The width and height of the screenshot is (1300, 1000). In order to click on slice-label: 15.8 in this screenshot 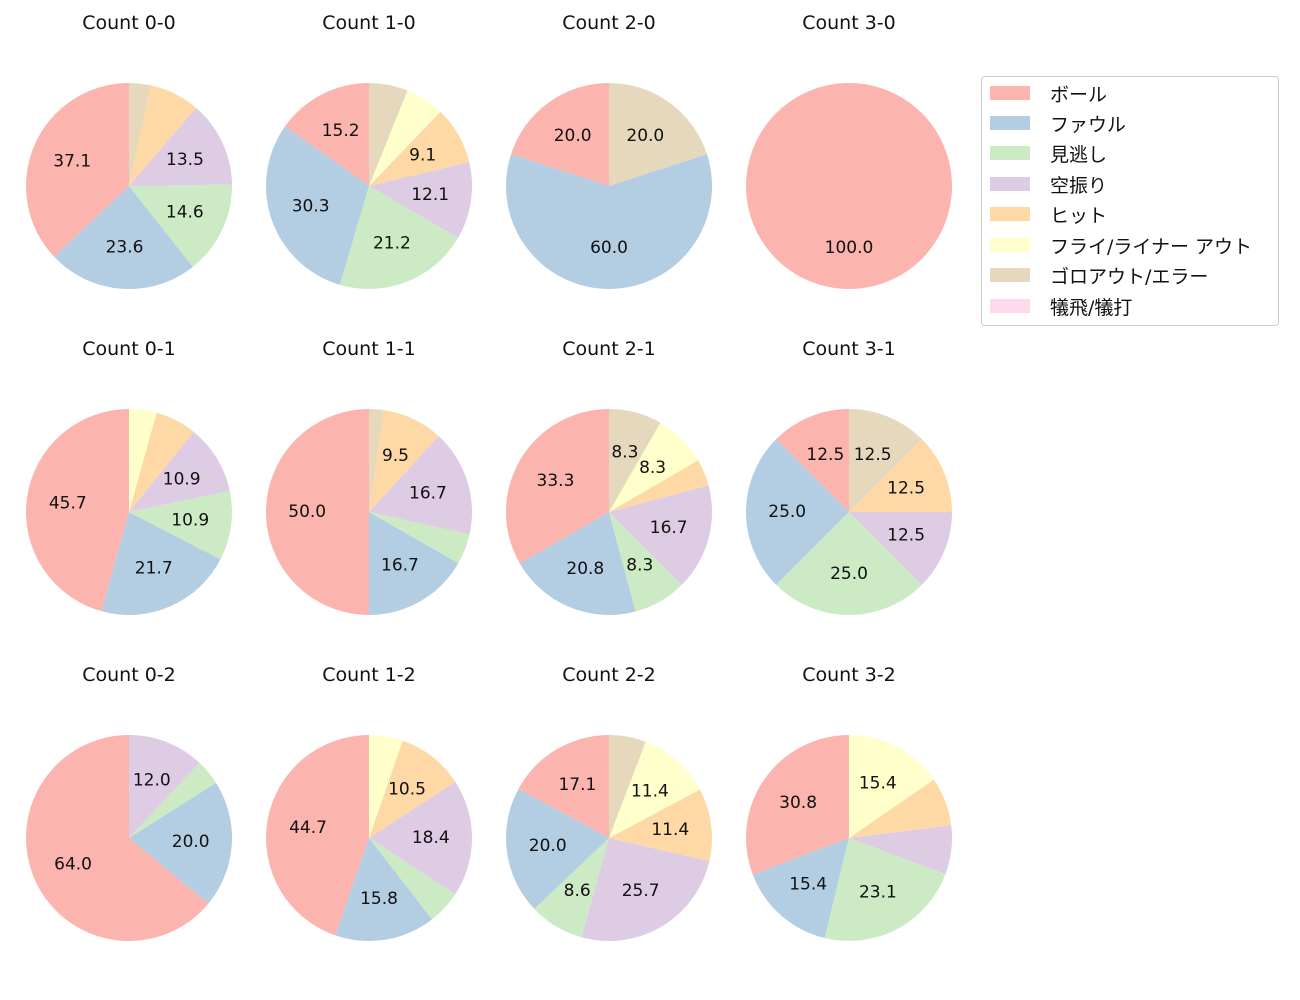, I will do `click(379, 899)`.